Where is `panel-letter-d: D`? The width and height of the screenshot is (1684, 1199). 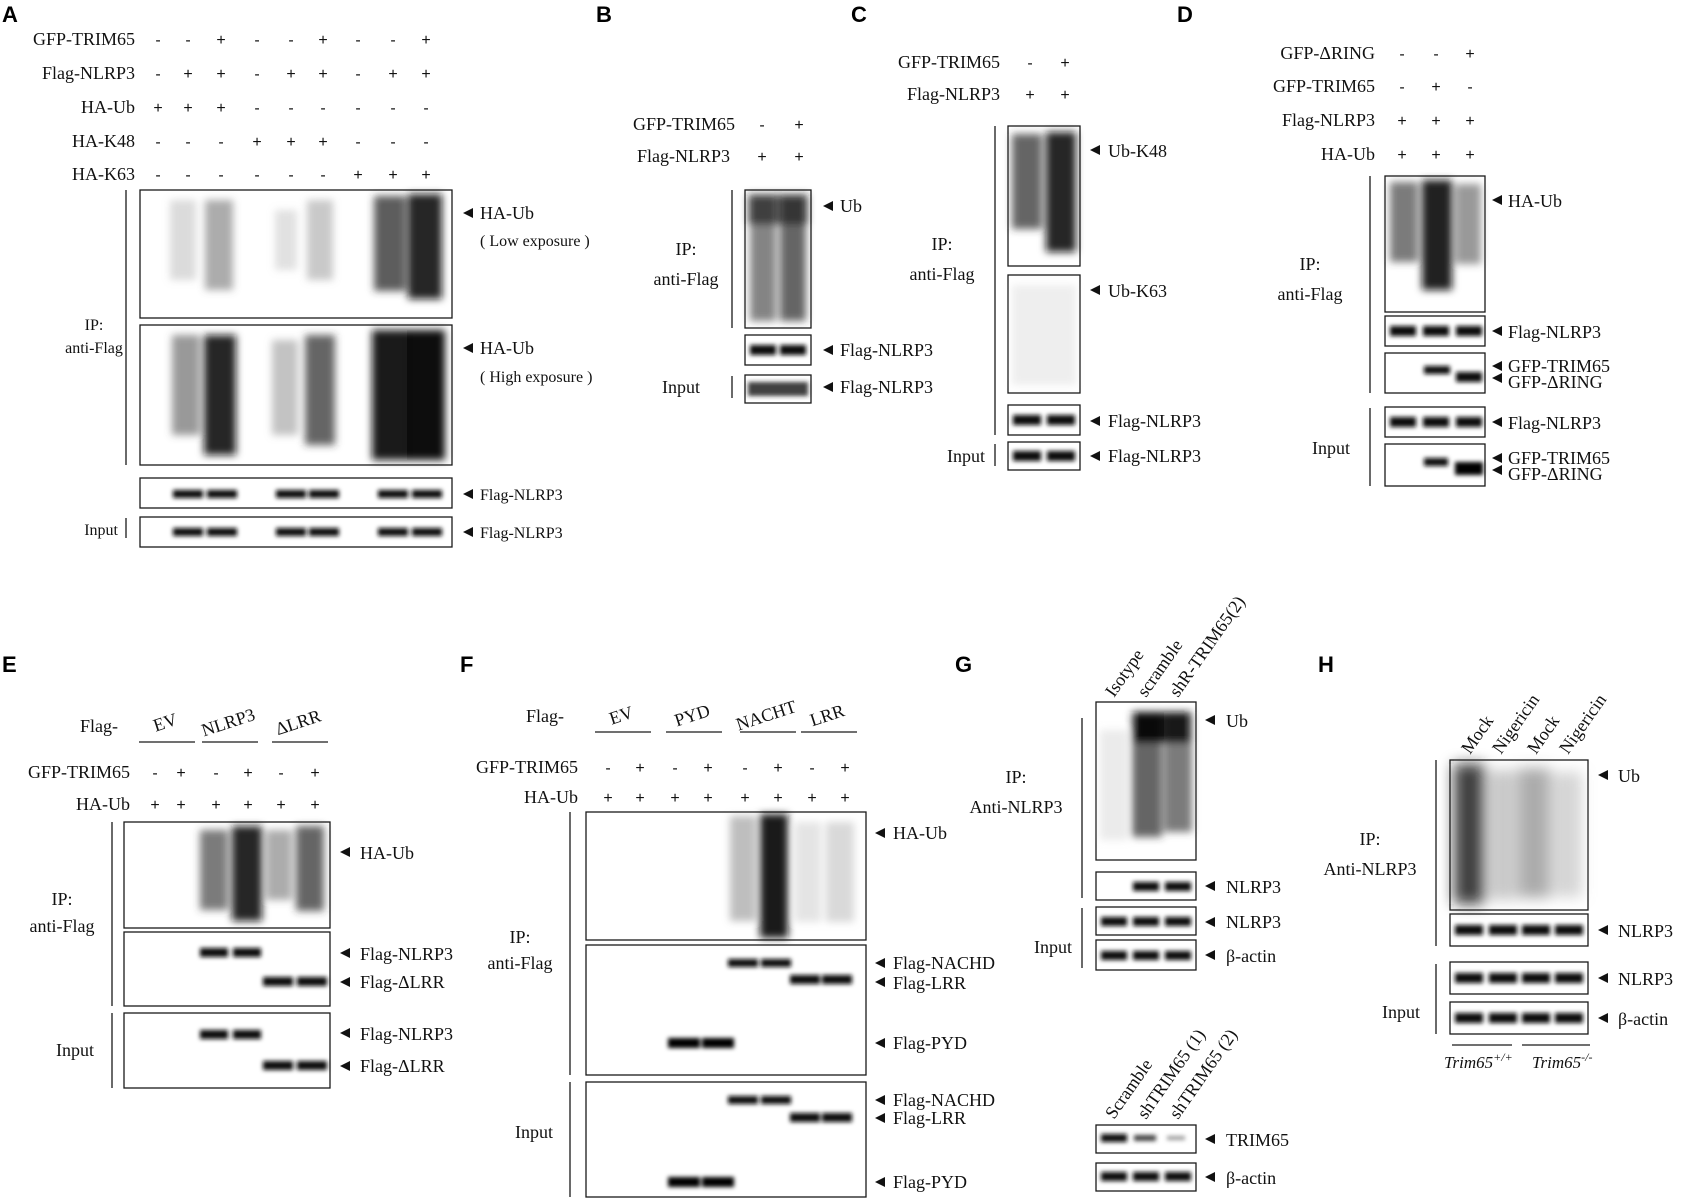
panel-letter-d: D is located at coordinates (1185, 14).